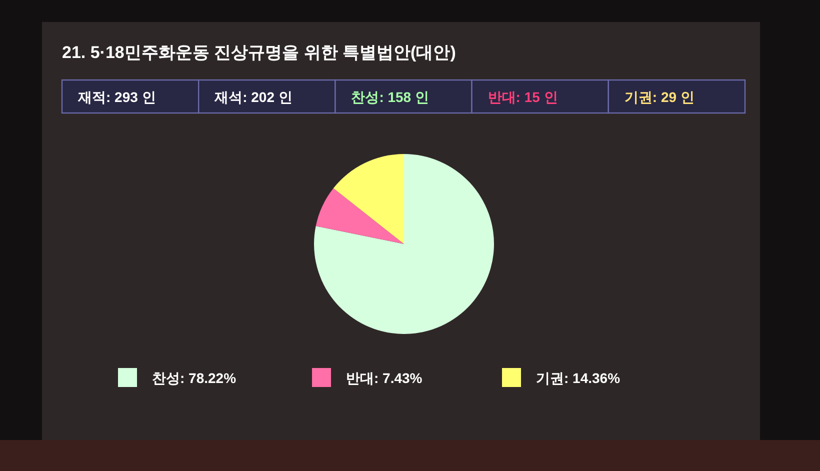 The width and height of the screenshot is (820, 471). I want to click on legend-label: 기권: 14.36%, so click(578, 378).